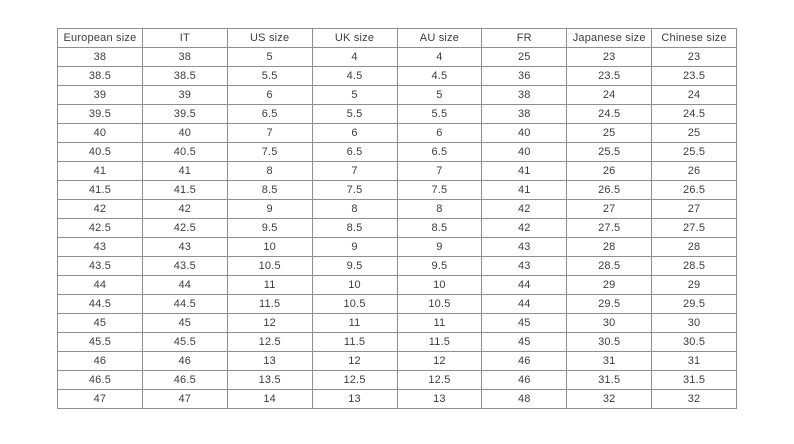 Image resolution: width=794 pixels, height=444 pixels. What do you see at coordinates (100, 190) in the screenshot?
I see `table-cell: 41.5` at bounding box center [100, 190].